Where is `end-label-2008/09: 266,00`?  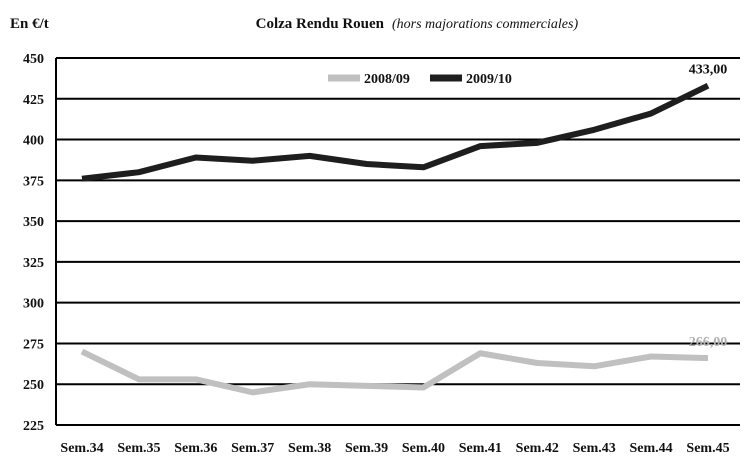
end-label-2008/09: 266,00 is located at coordinates (708, 342).